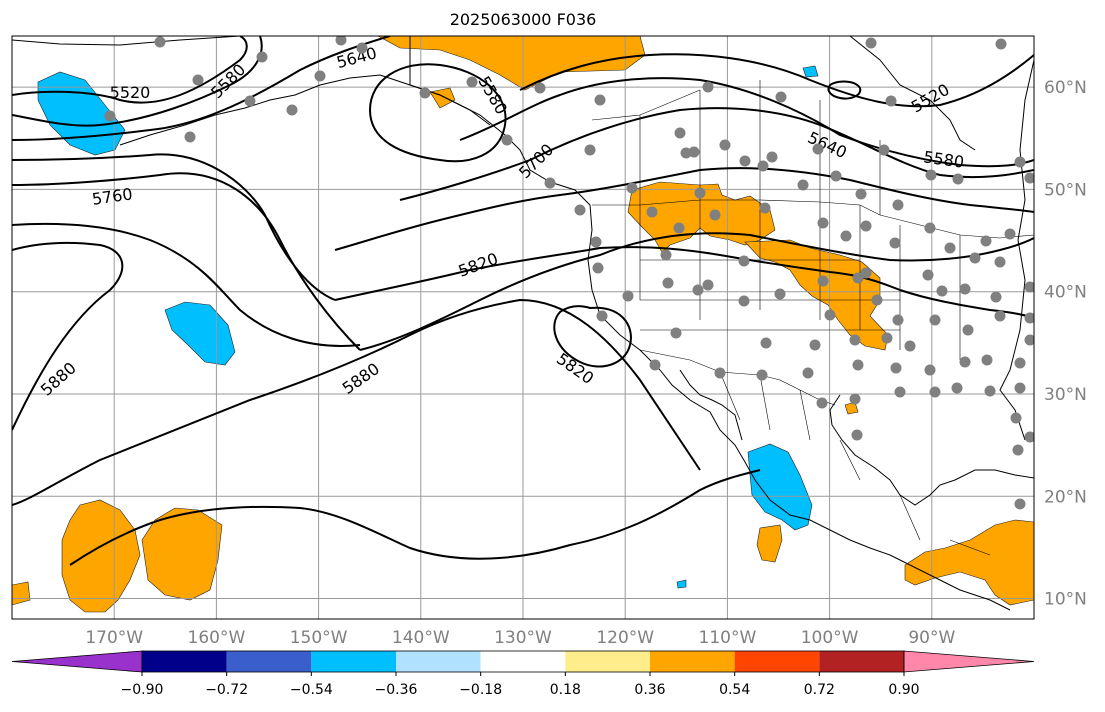 This screenshot has height=712, width=1105. What do you see at coordinates (437, 113) in the screenshot?
I see `contour-low-gulf-alaska` at bounding box center [437, 113].